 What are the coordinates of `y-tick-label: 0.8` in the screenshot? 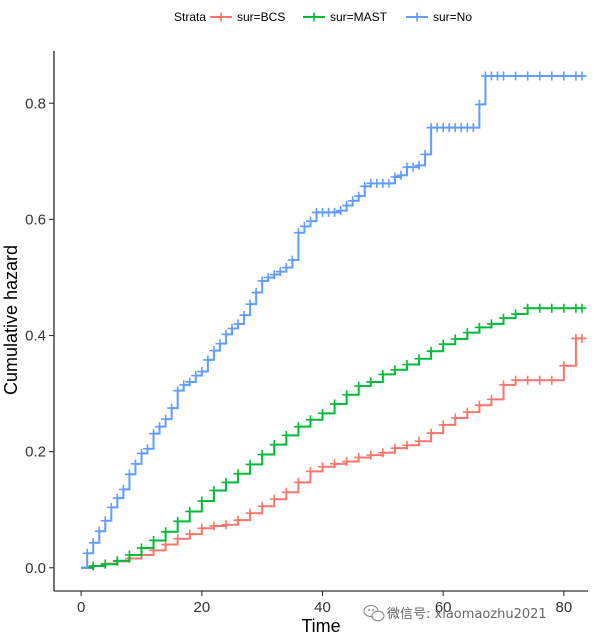 It's located at (35, 103).